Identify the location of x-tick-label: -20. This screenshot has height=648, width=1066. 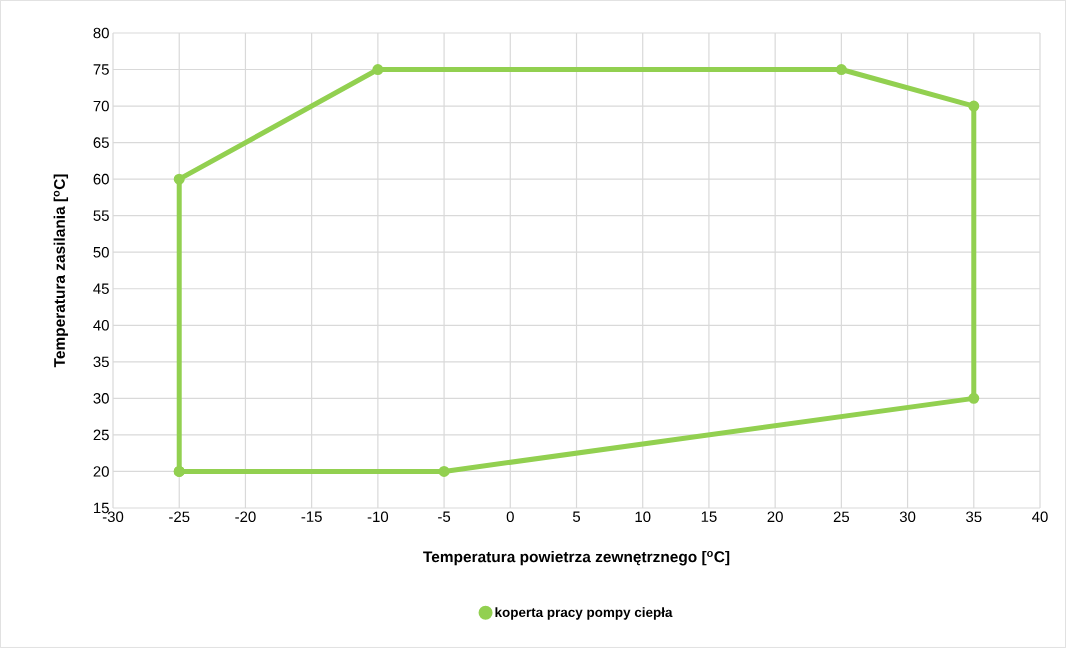
(245, 517).